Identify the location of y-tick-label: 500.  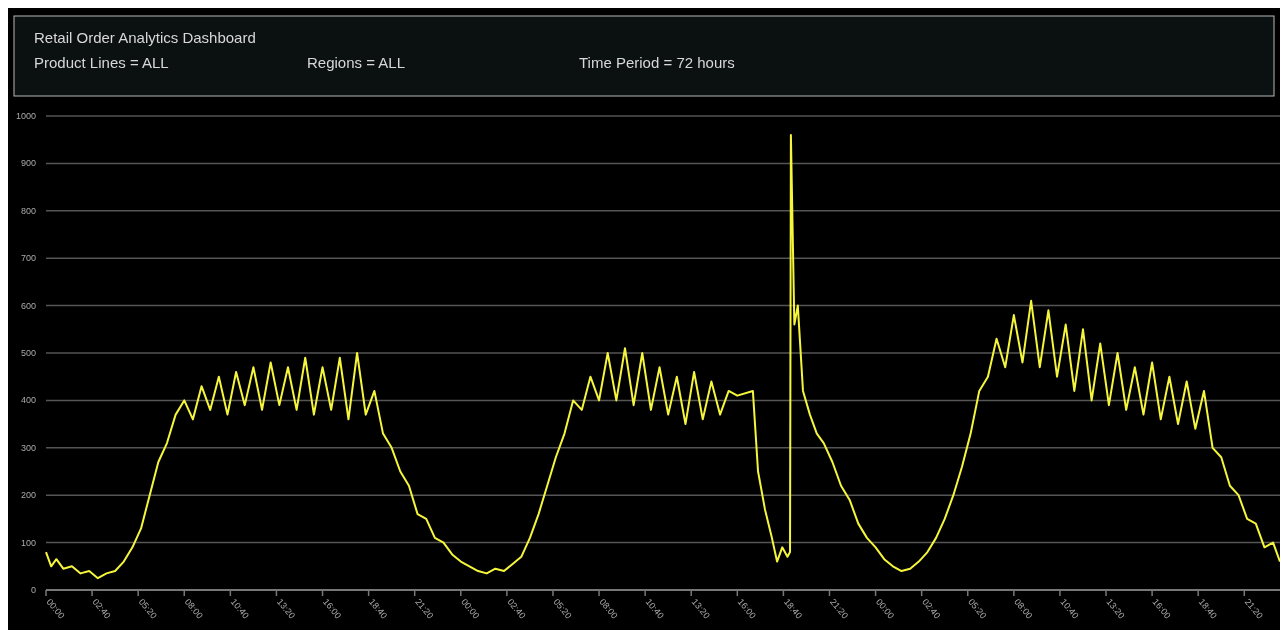
(28, 353).